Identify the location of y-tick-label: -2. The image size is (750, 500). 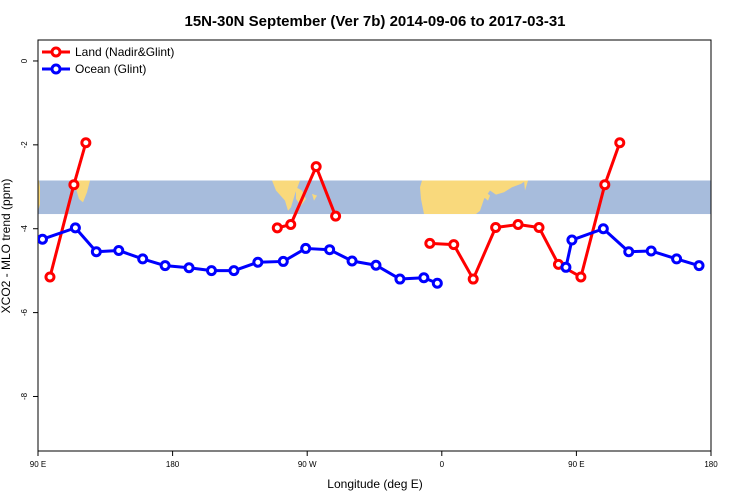
(24, 145).